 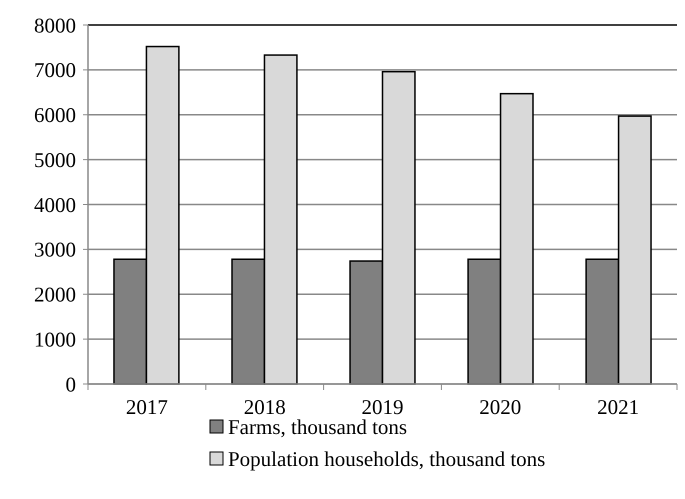 I want to click on x-tick-label: 2017, so click(x=147, y=407).